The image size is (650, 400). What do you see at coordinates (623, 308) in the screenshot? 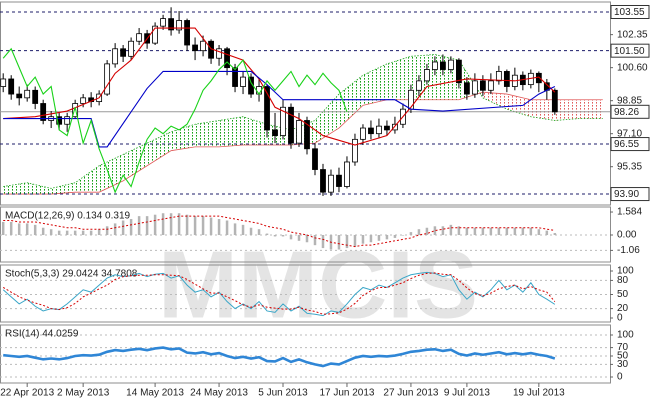
I see `y-tick-label: 20` at bounding box center [623, 308].